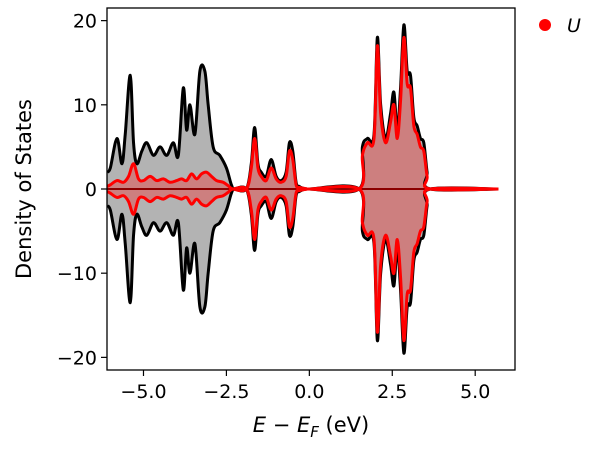 Image resolution: width=600 pixels, height=450 pixels. I want to click on legend-label-u: U, so click(574, 26).